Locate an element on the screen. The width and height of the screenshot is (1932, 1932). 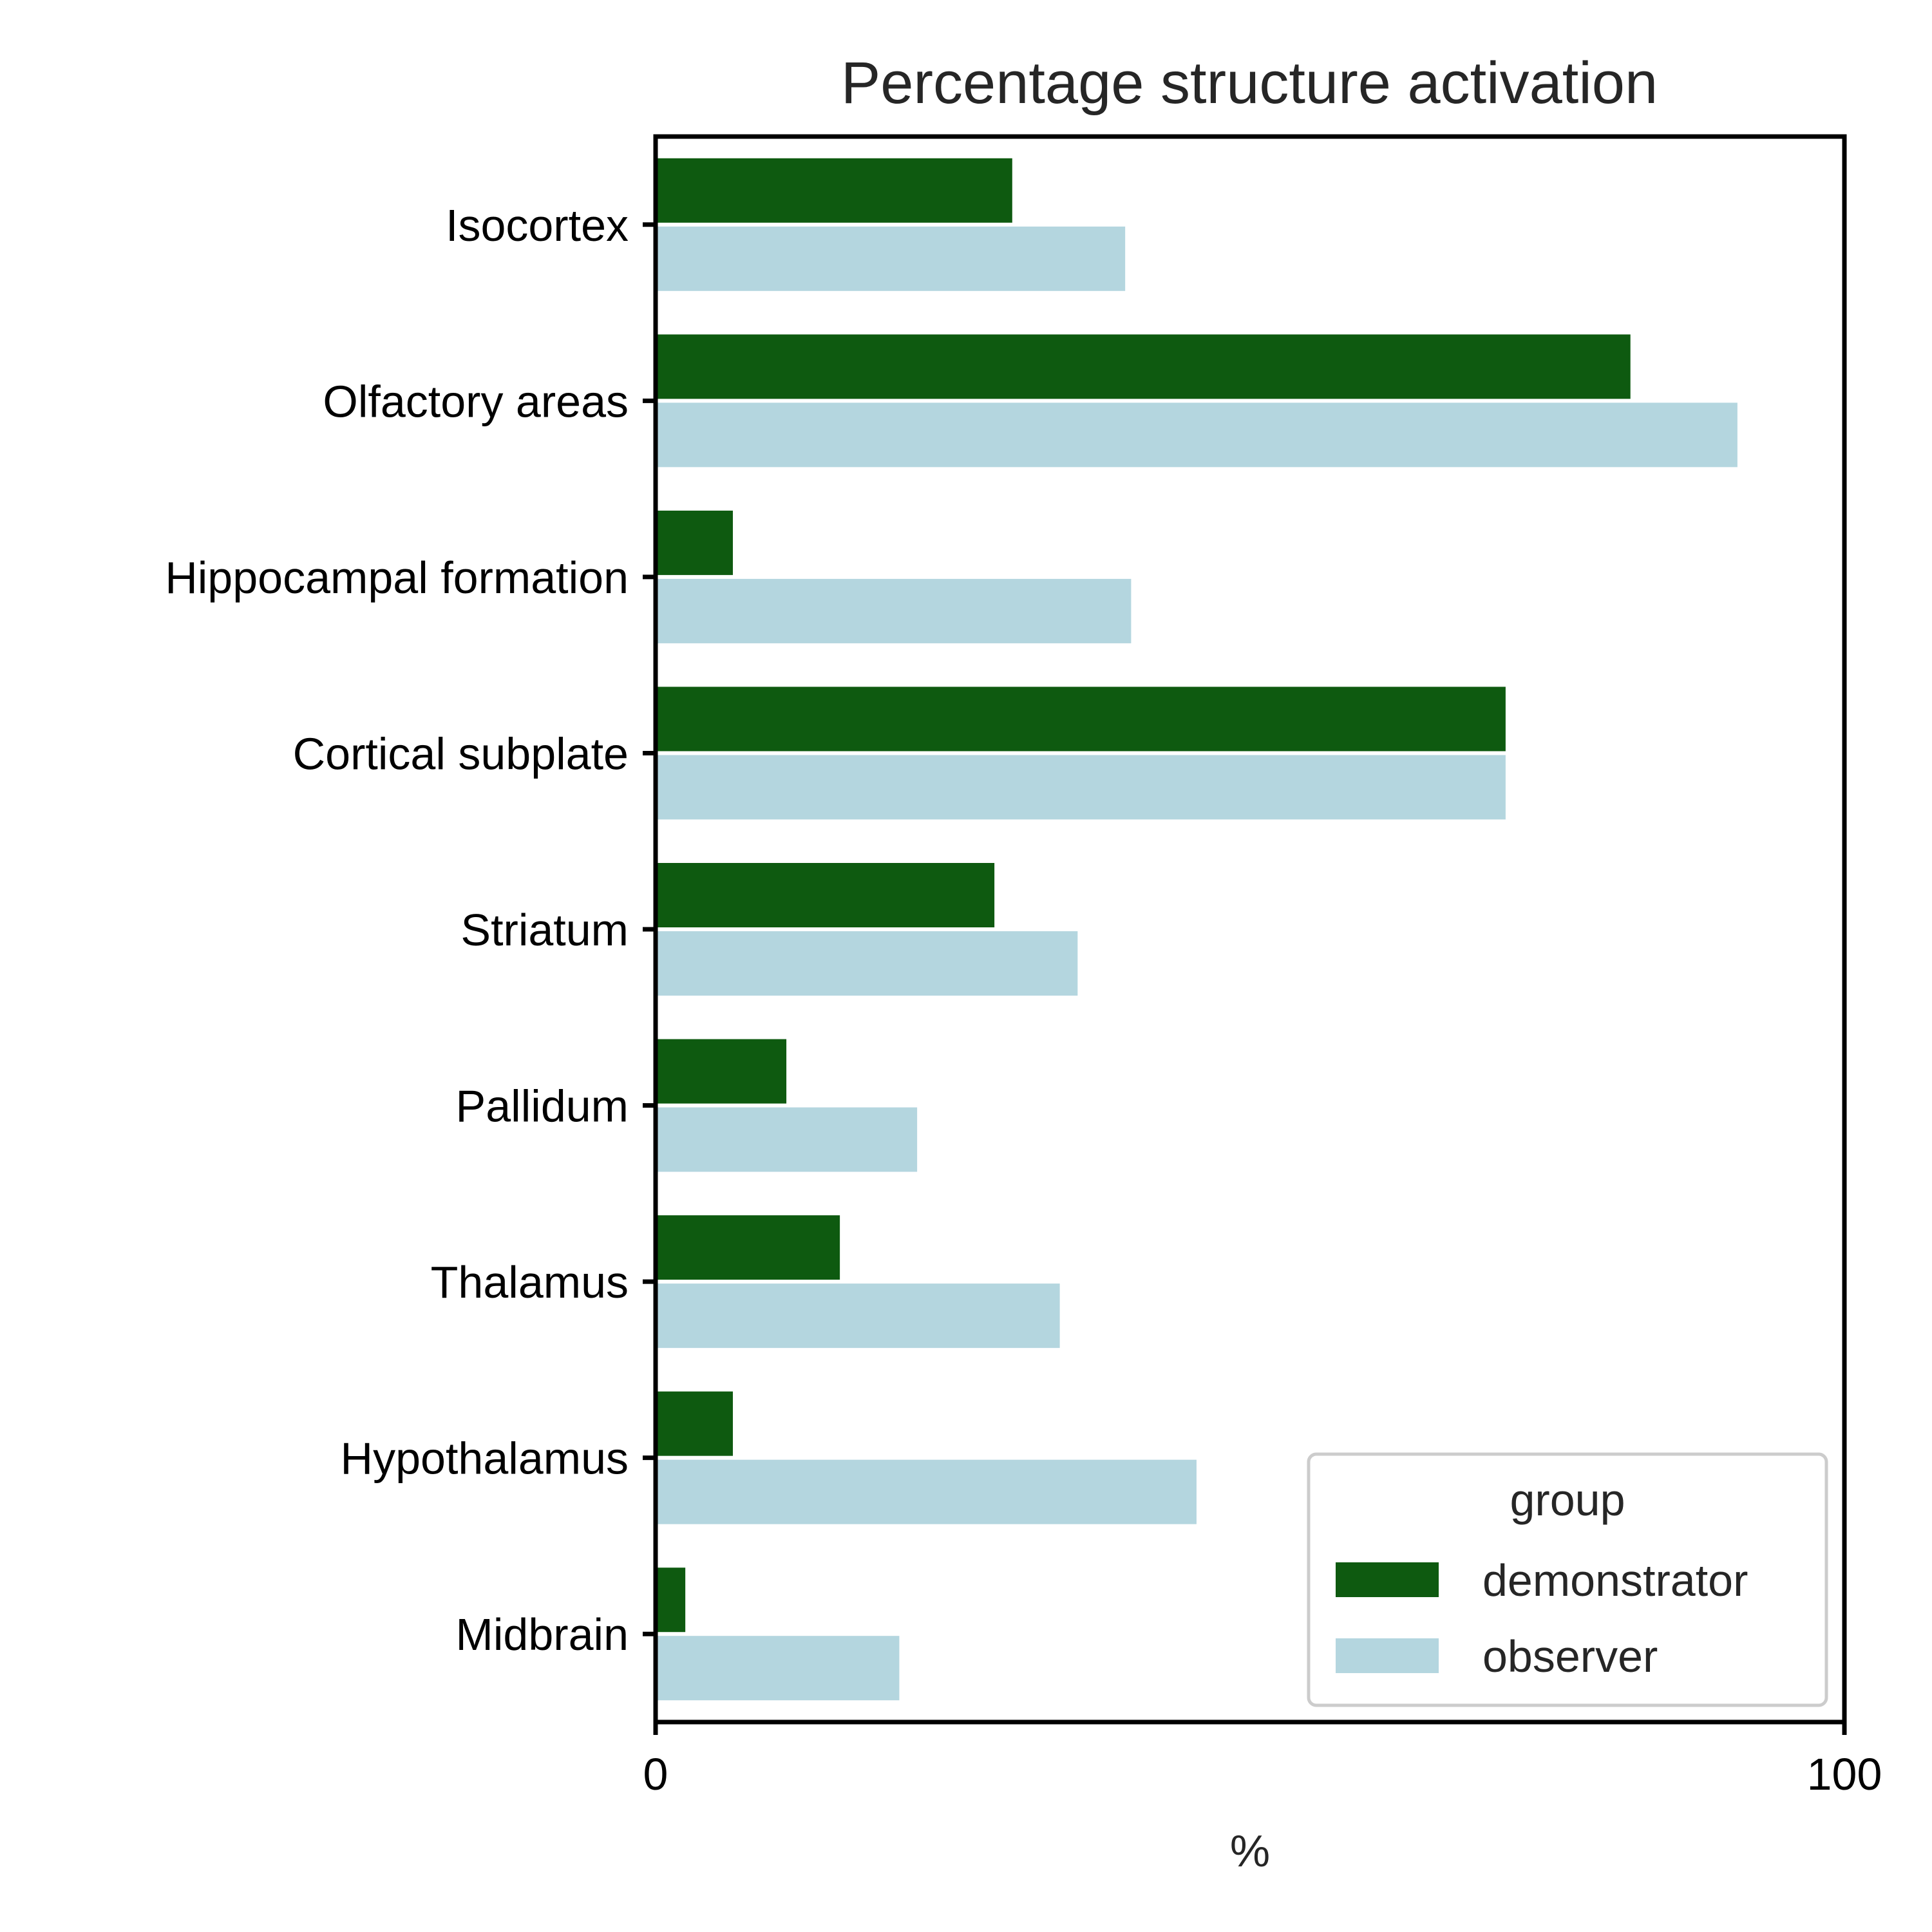
chart-title: Percentage structure activation is located at coordinates (1250, 83).